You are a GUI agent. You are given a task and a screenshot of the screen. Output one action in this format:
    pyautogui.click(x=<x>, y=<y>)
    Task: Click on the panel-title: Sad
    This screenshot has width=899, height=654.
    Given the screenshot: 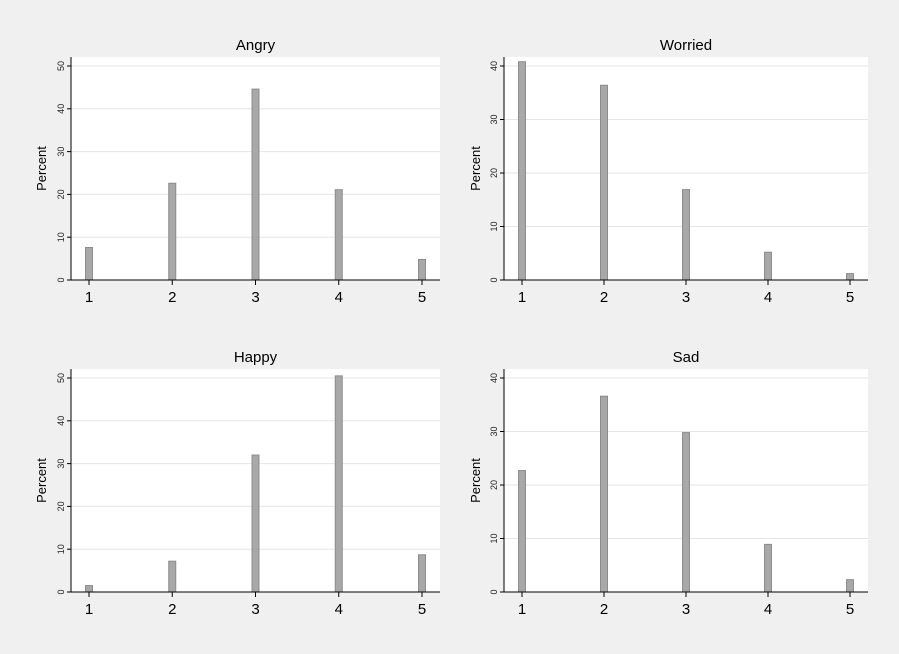 What is the action you would take?
    pyautogui.click(x=686, y=357)
    